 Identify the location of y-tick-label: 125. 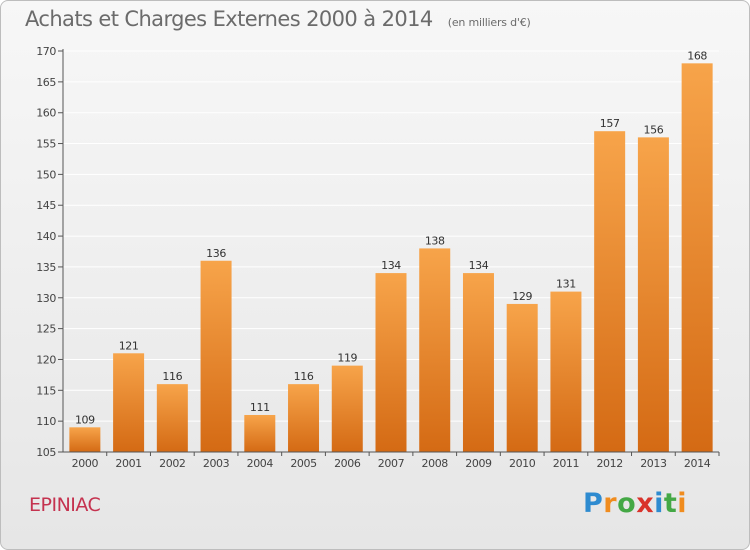
(46, 329).